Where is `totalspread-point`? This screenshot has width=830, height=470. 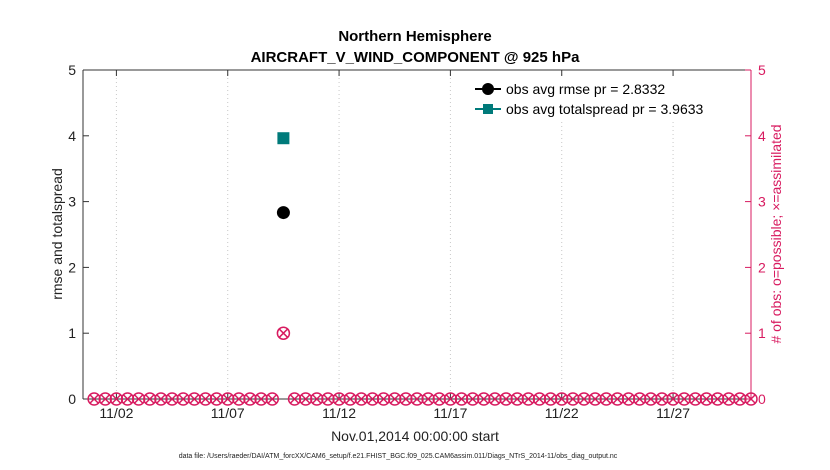
totalspread-point is located at coordinates (283, 138).